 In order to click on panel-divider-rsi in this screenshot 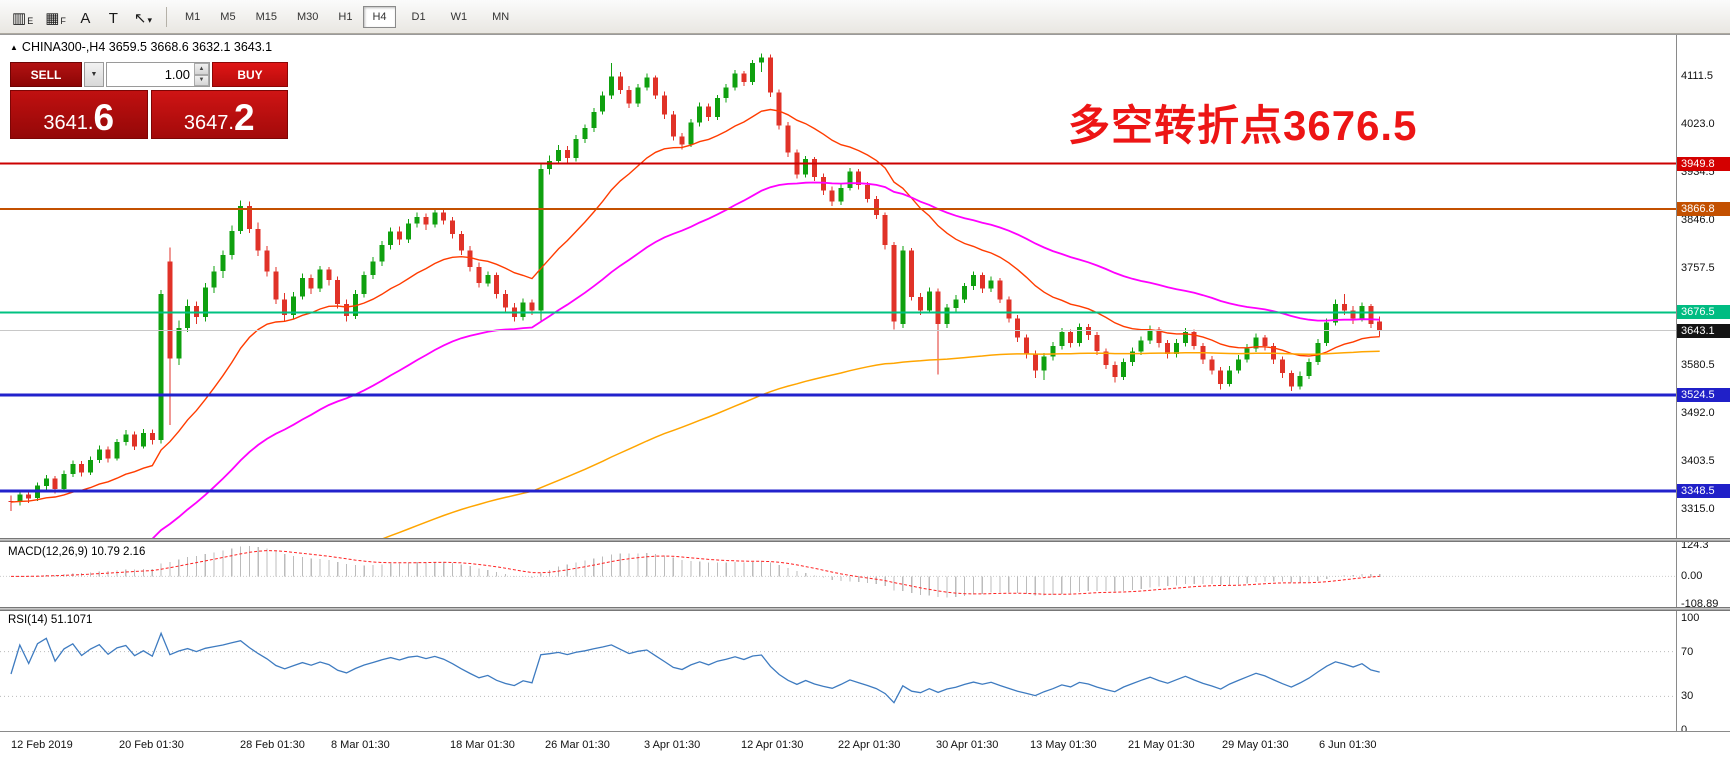, I will do `click(865, 609)`.